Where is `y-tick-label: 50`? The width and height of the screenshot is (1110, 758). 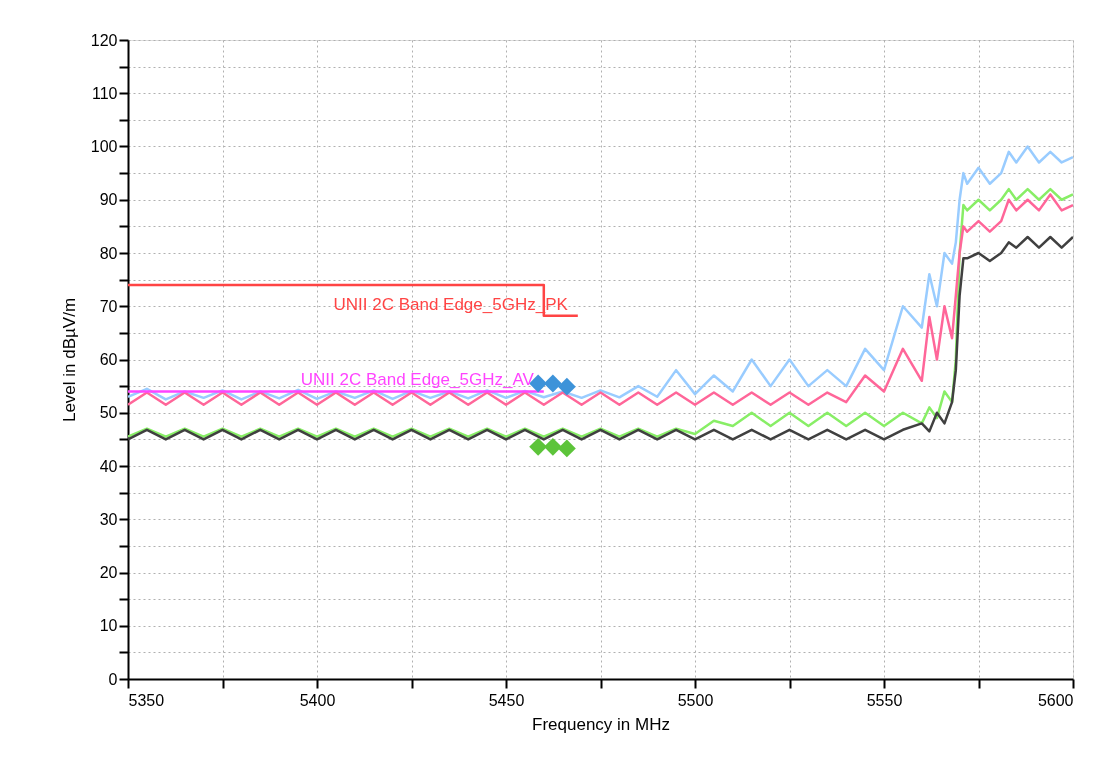
y-tick-label: 50 is located at coordinates (108, 413).